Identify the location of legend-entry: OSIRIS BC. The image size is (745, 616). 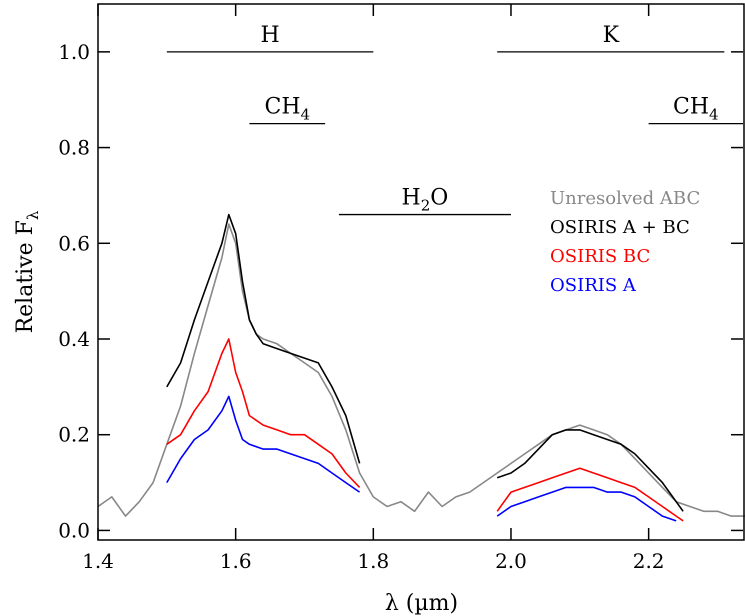
(600, 256).